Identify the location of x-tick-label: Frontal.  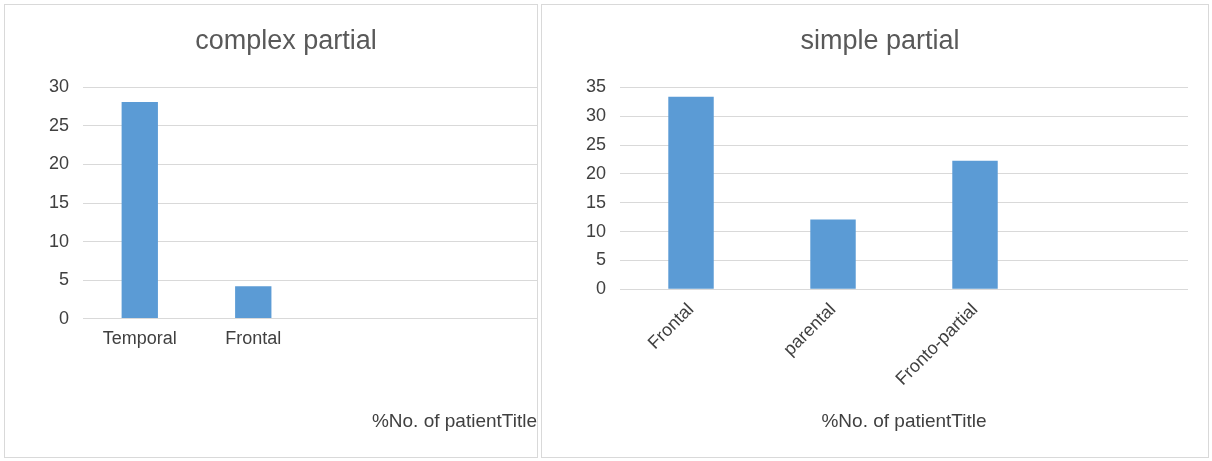
(253, 338).